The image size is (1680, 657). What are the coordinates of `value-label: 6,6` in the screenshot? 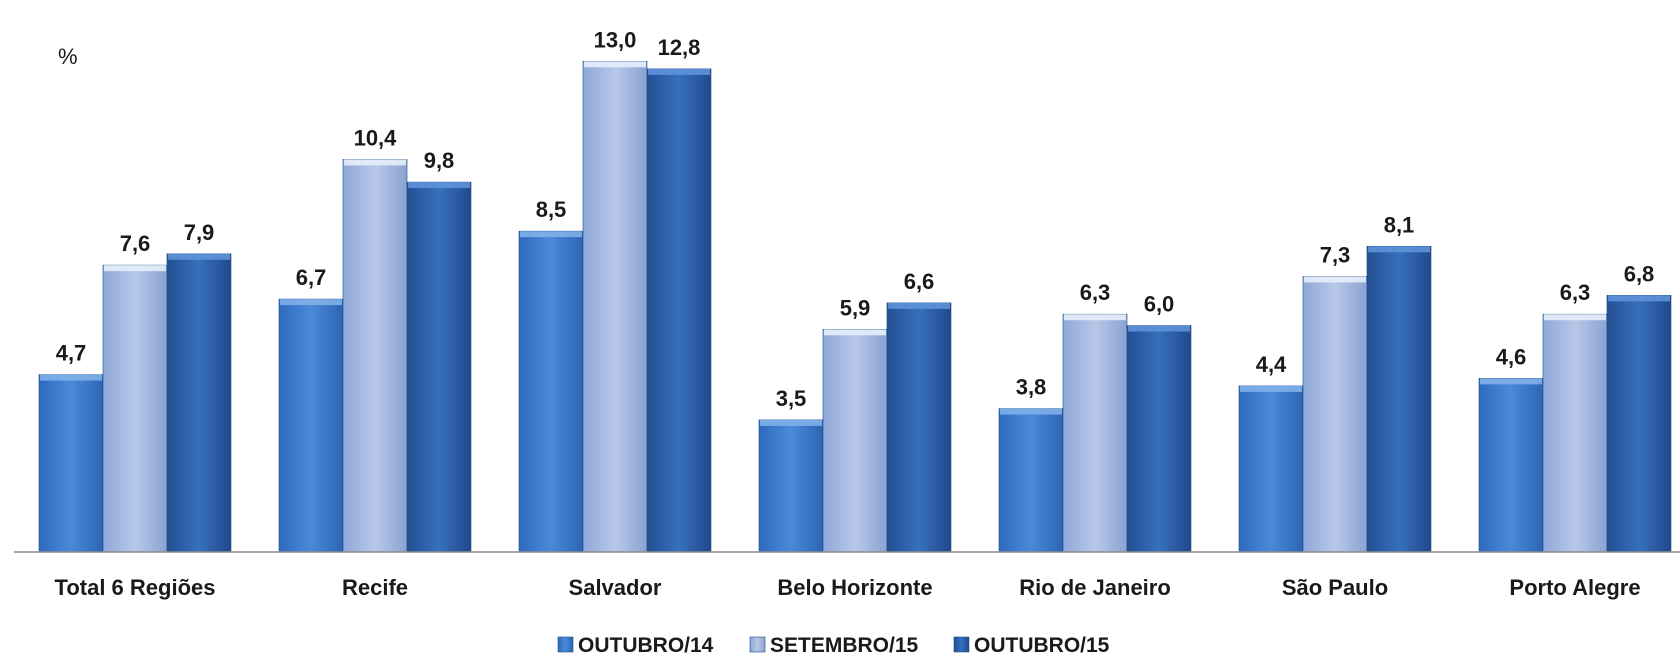 It's located at (919, 281).